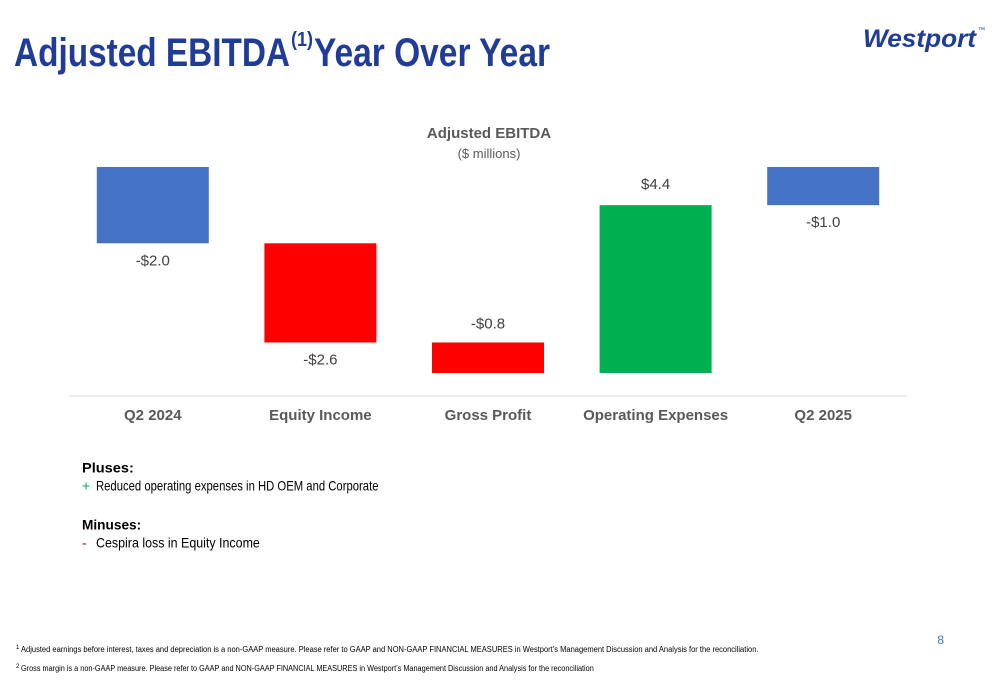 Image resolution: width=1000 pixels, height=685 pixels. Describe the element at coordinates (432, 53) in the screenshot. I see `title-rest: Year Over Year` at that location.